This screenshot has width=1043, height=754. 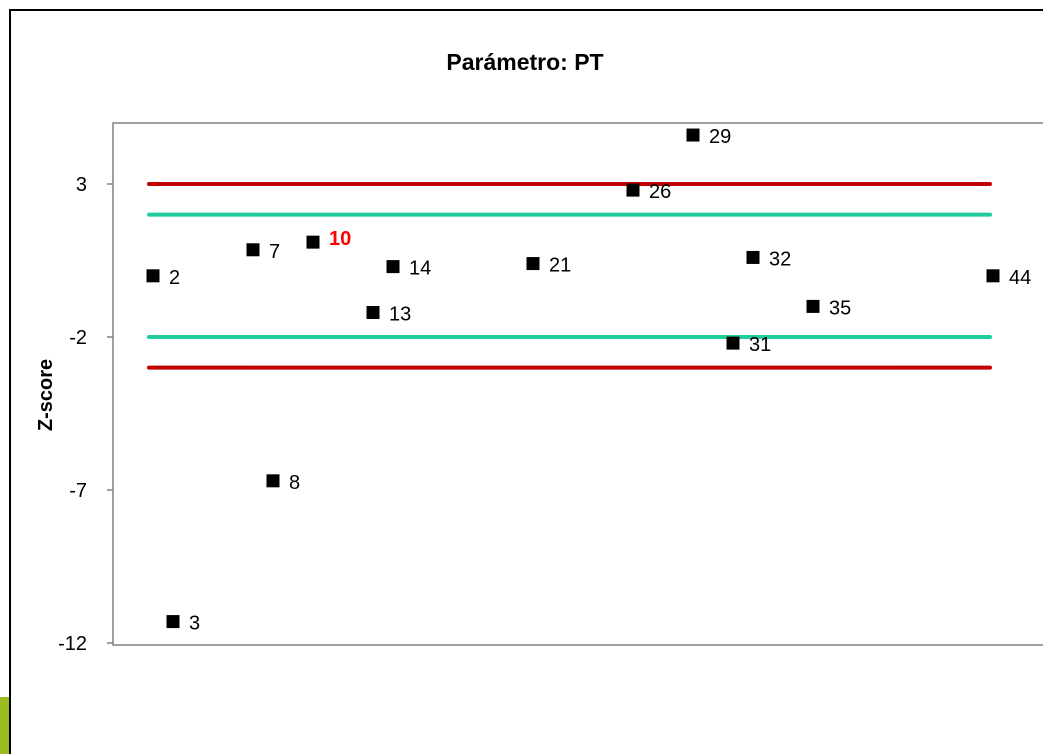 I want to click on y-tick-label: -7, so click(x=78, y=491).